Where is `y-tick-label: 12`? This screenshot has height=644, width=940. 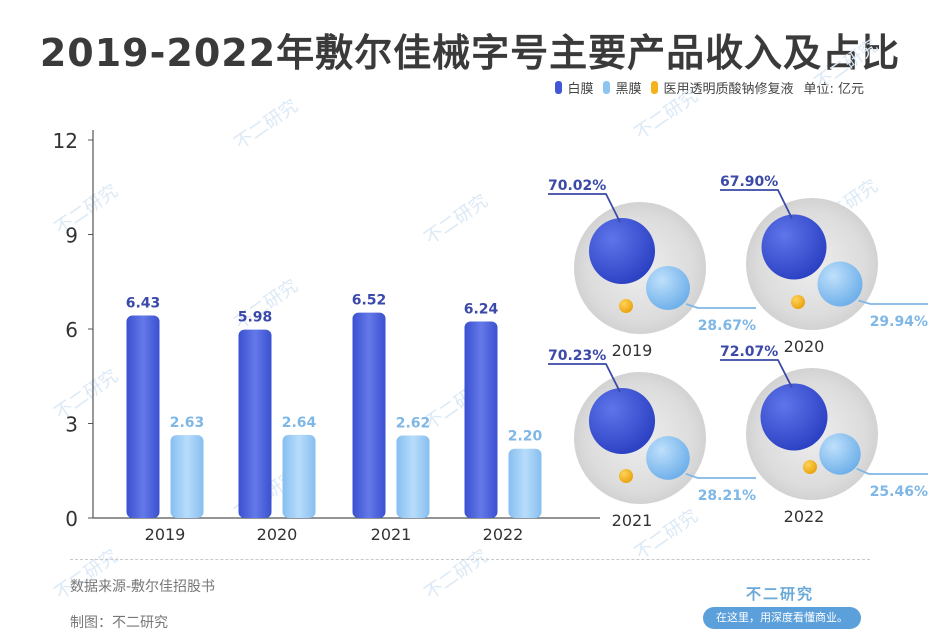 y-tick-label: 12 is located at coordinates (65, 141).